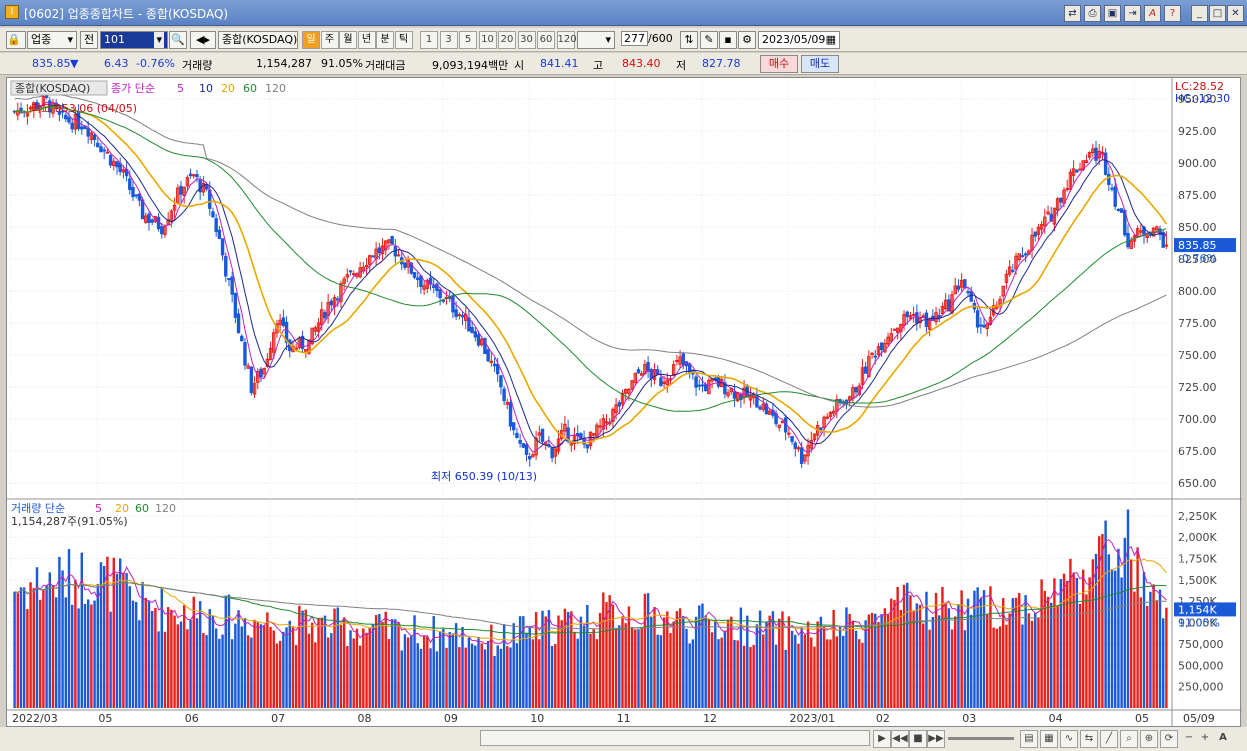 Image resolution: width=1247 pixels, height=751 pixels. What do you see at coordinates (203, 40) in the screenshot?
I see `speaker-icon: ◀▸` at bounding box center [203, 40].